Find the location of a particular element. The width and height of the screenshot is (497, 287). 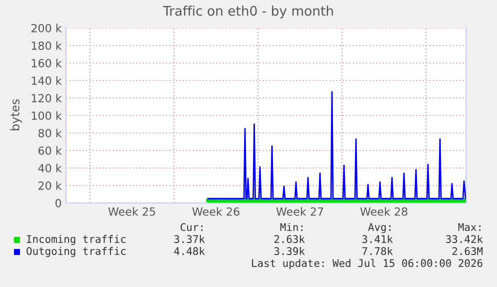

y-axis-title: bytes is located at coordinates (16, 114).